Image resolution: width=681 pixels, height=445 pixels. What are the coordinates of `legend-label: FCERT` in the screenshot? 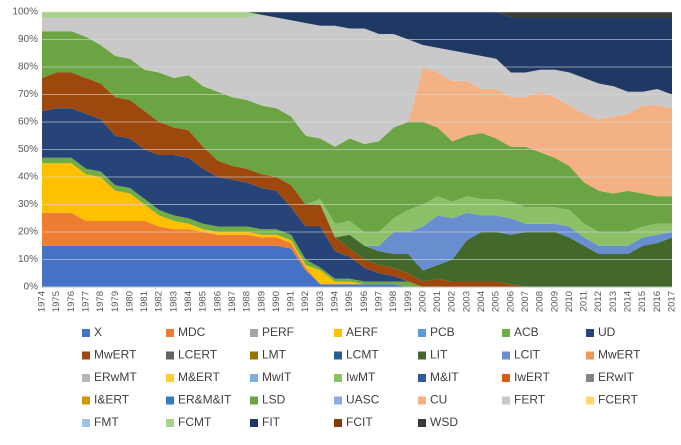 It's located at (618, 400).